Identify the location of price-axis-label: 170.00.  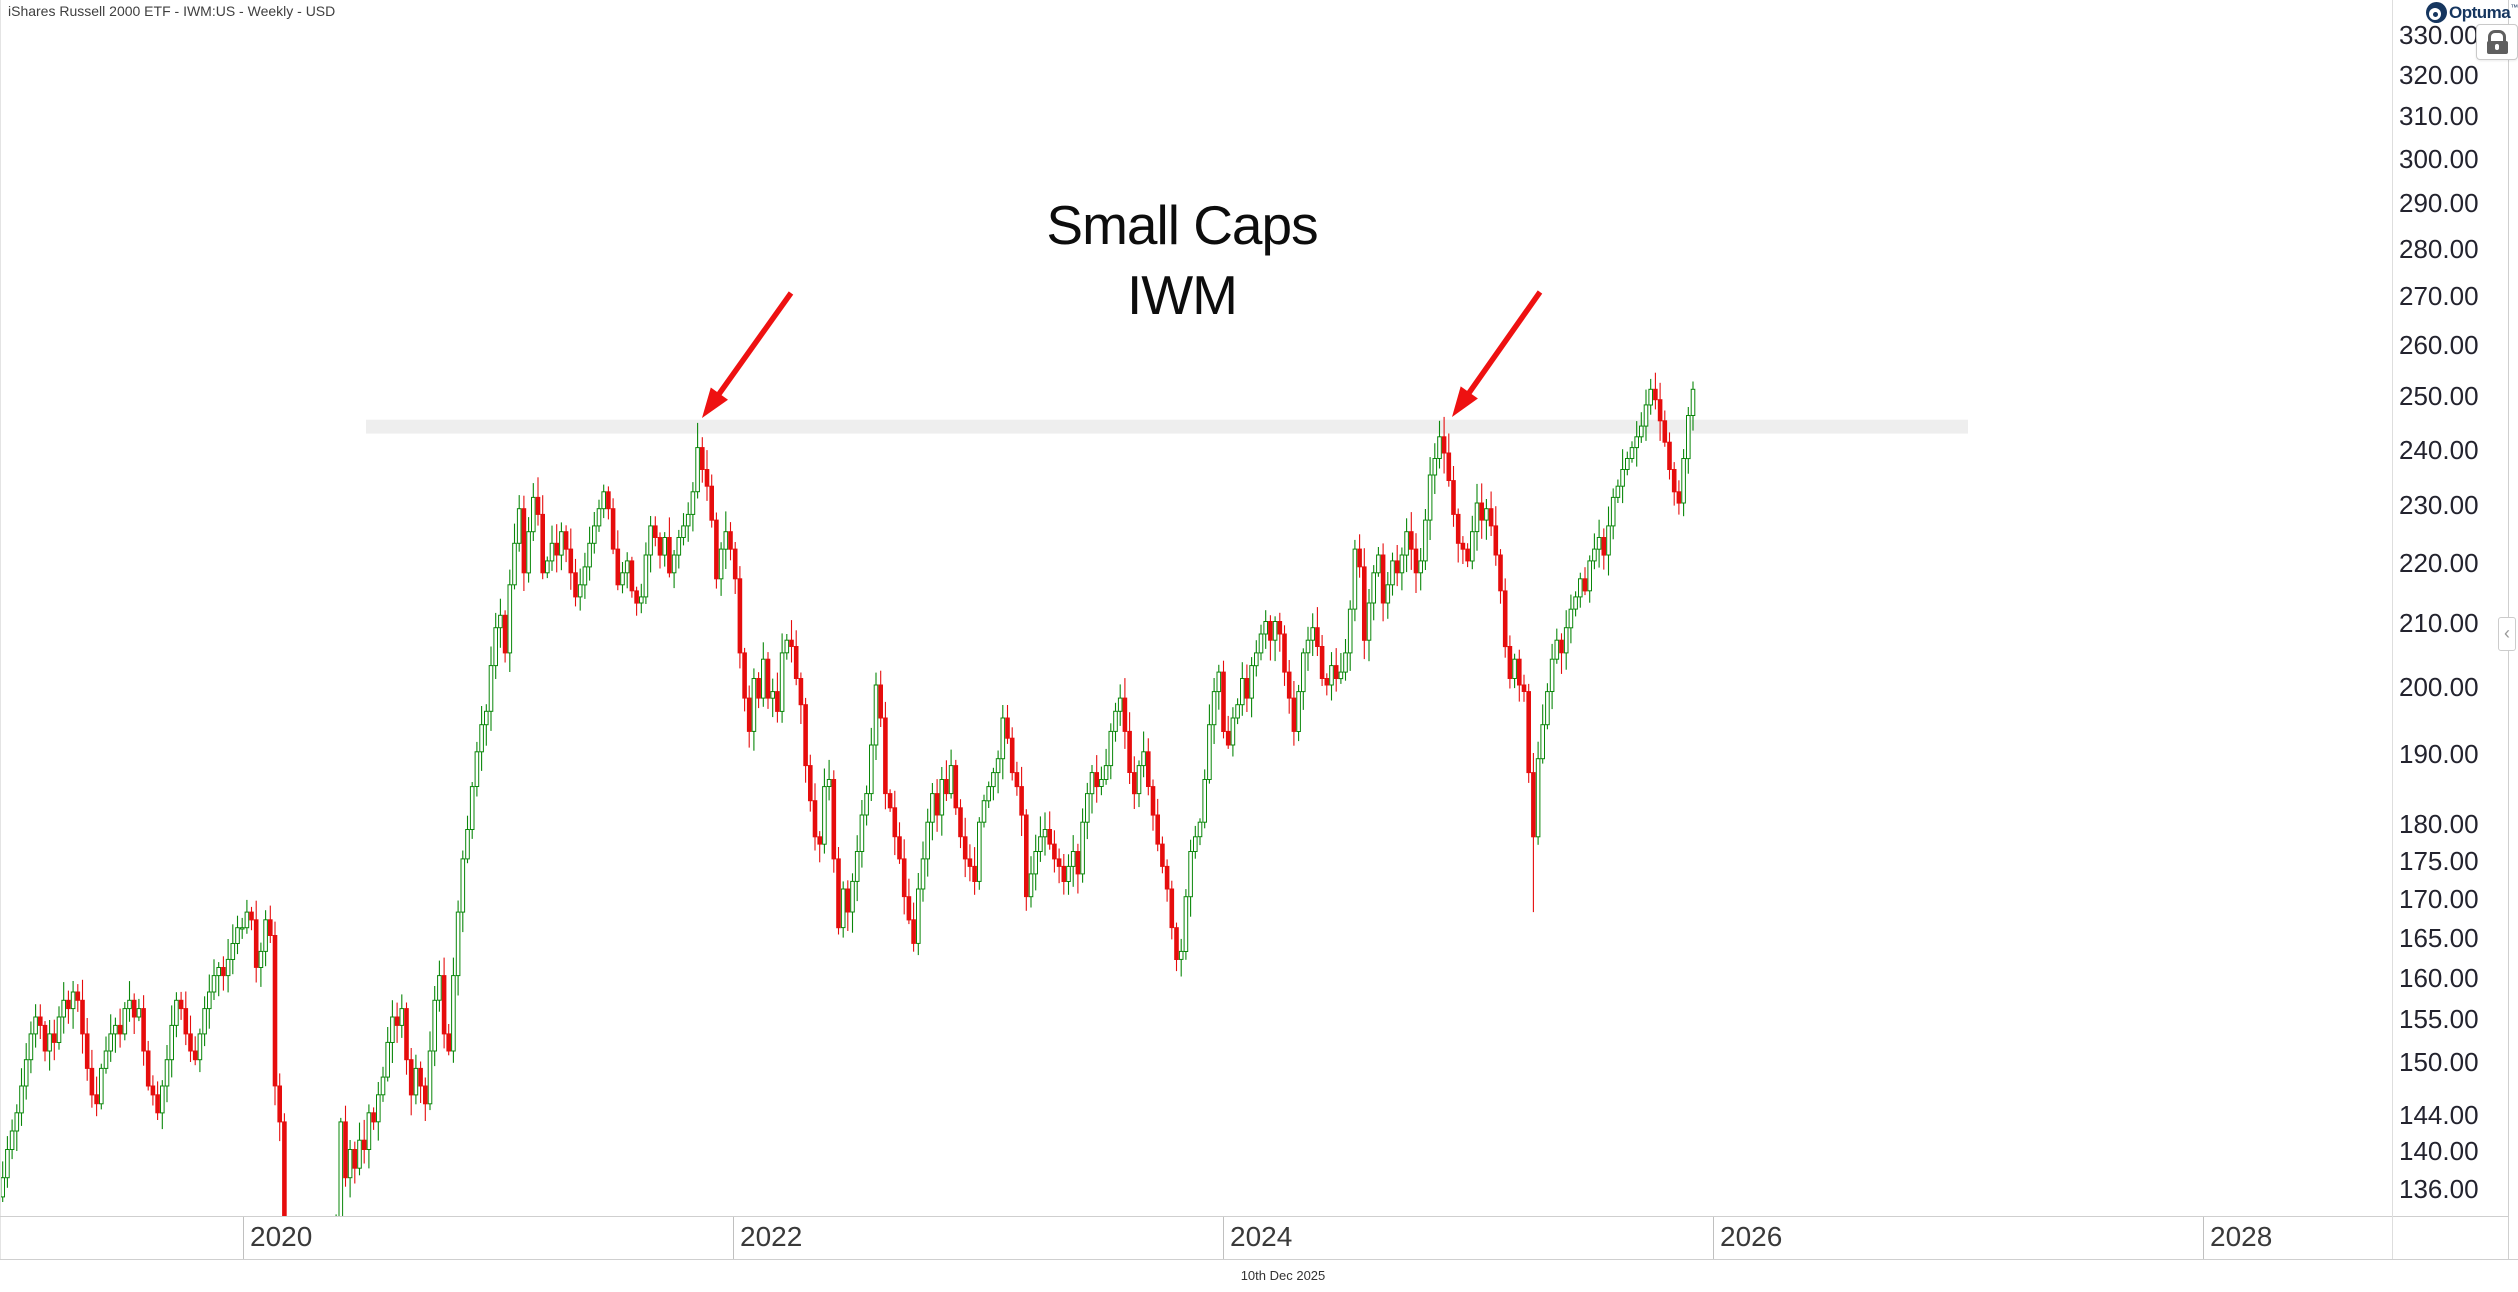
(2439, 898).